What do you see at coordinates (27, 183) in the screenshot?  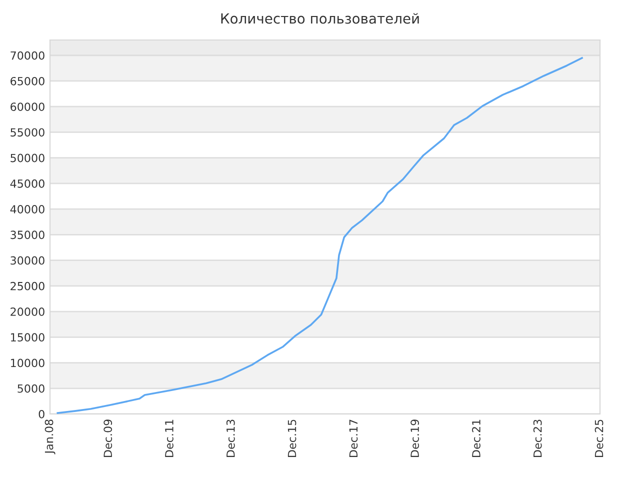 I see `y-tick-label: 45000` at bounding box center [27, 183].